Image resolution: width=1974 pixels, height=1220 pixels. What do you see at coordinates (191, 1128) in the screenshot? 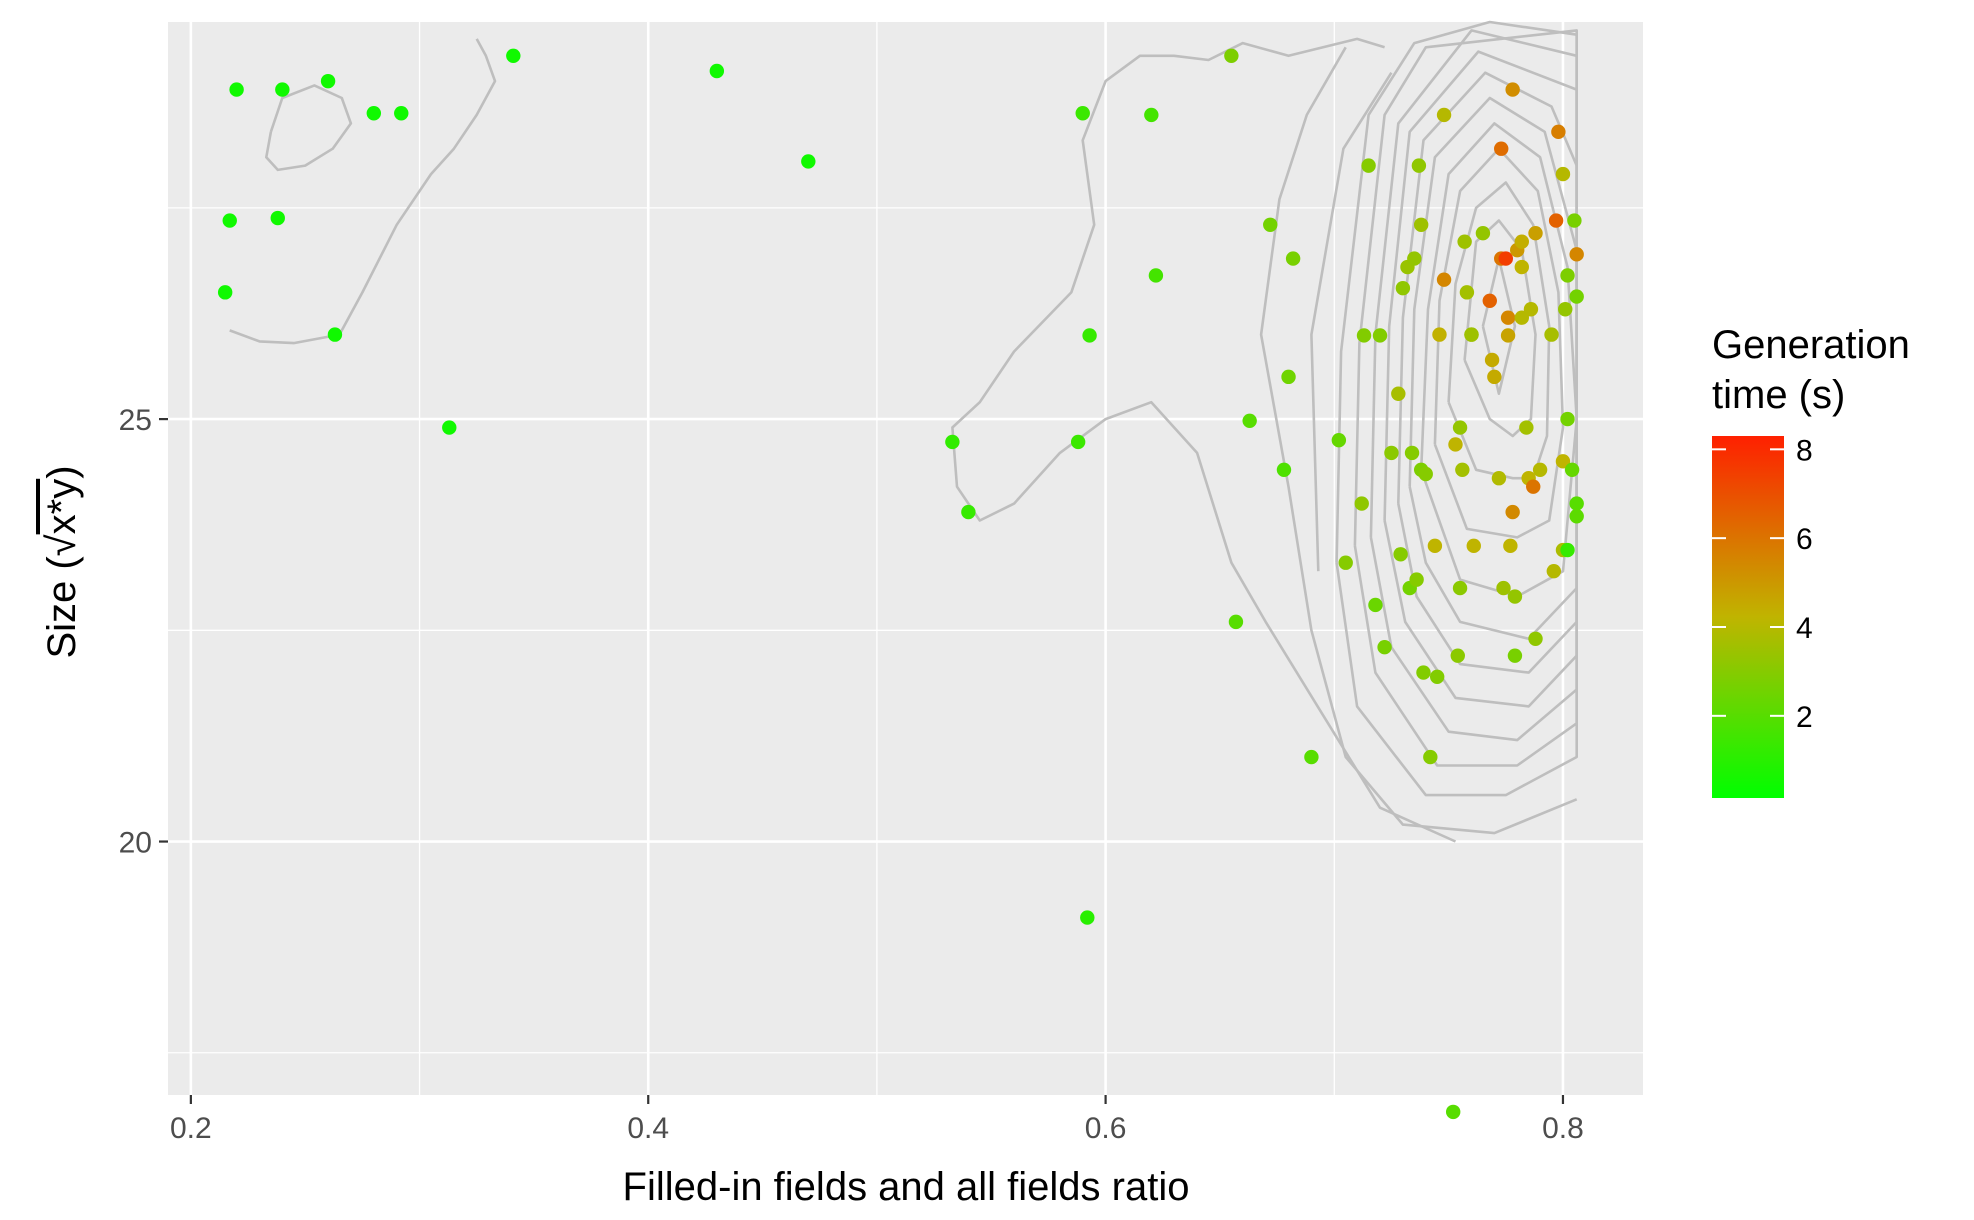
I see `x-tick-label: 0.2` at bounding box center [191, 1128].